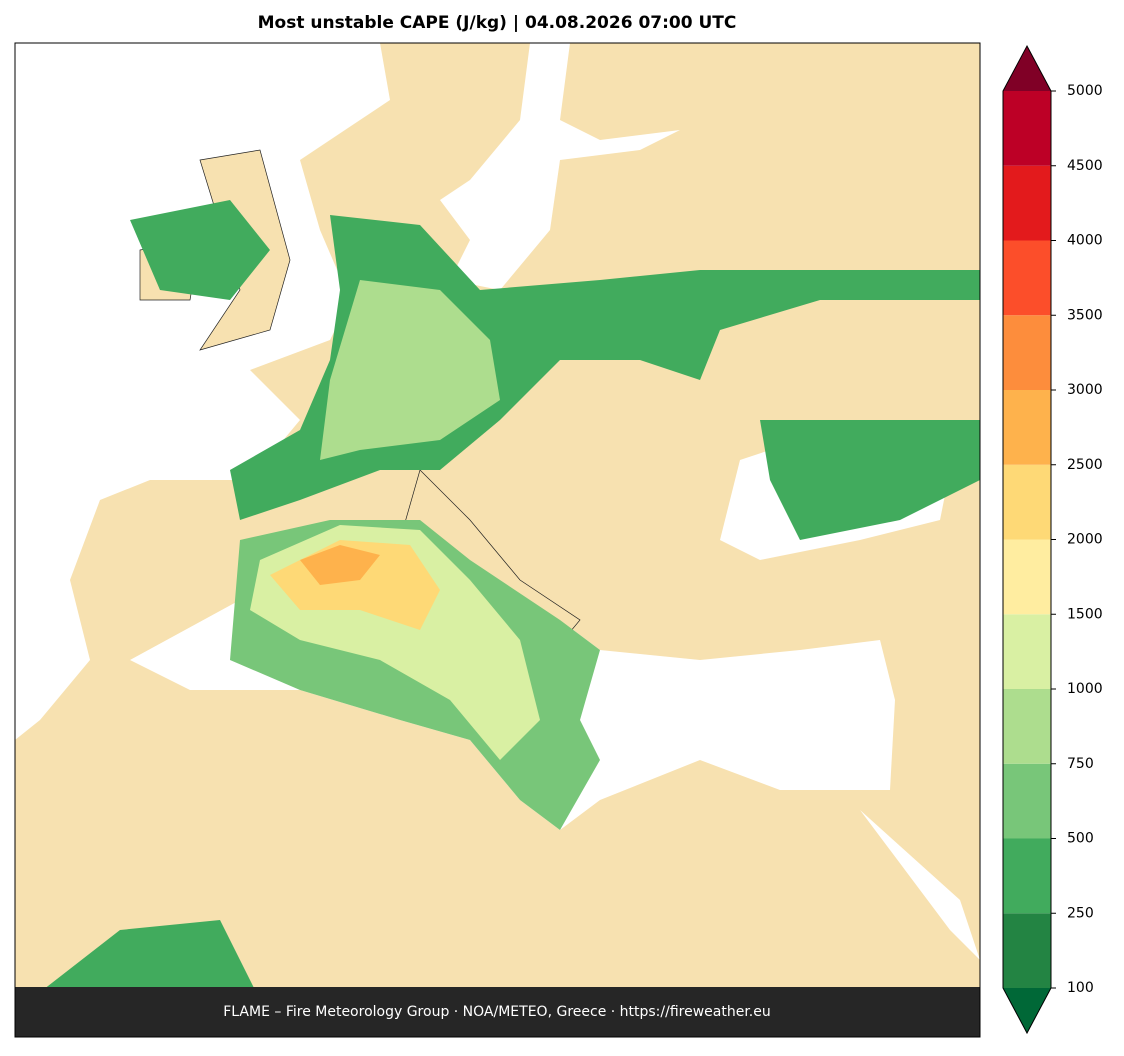  I want to click on colorbar-tick-label: 2000, so click(1085, 540).